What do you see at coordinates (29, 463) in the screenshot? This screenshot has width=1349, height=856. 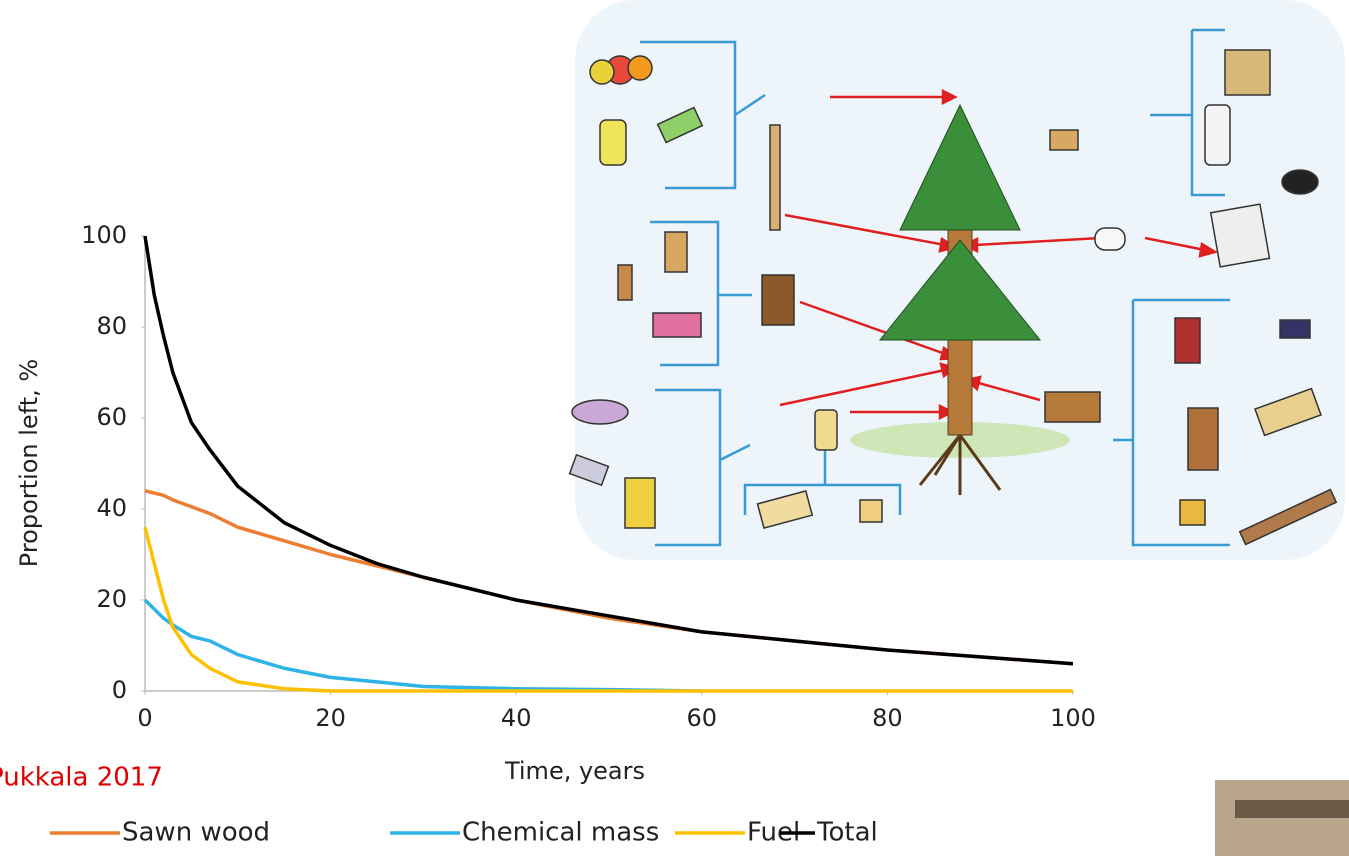 I see `y-axis-title: Proportion left, %` at bounding box center [29, 463].